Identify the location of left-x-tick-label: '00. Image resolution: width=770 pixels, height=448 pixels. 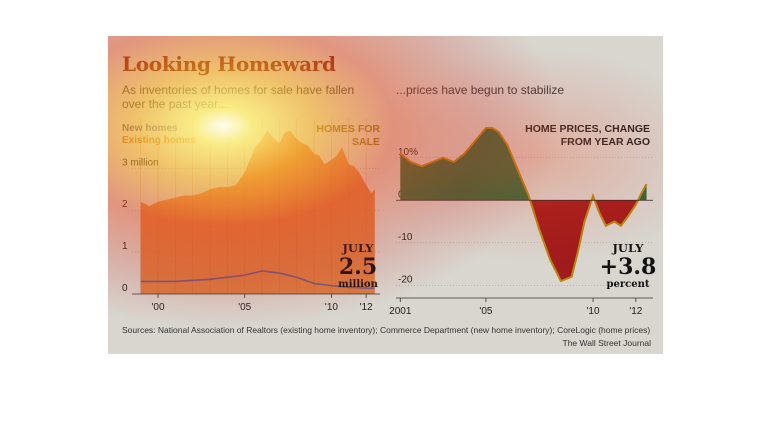
(157, 307).